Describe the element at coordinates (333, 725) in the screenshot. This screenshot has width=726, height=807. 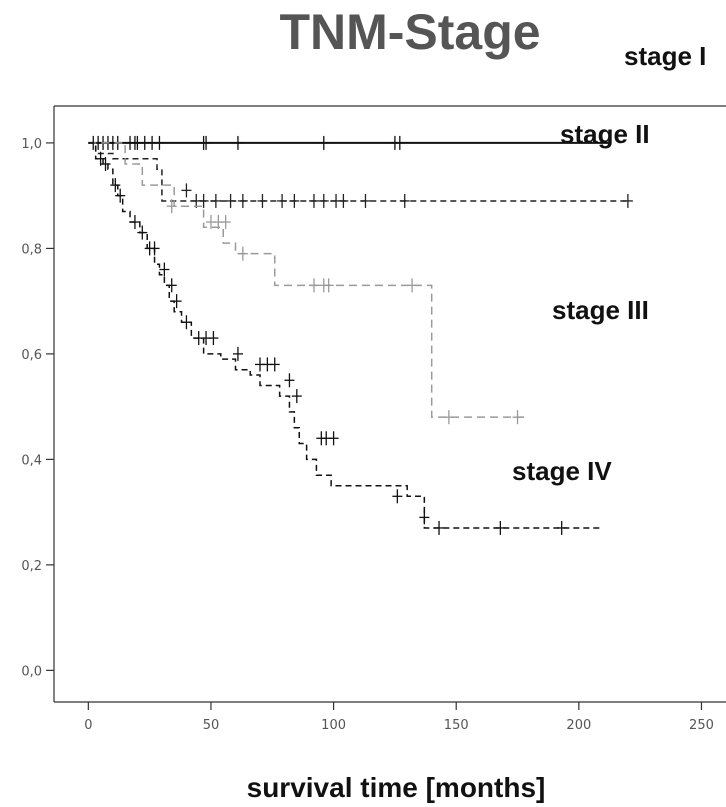
I see `x-tick-label: 100` at that location.